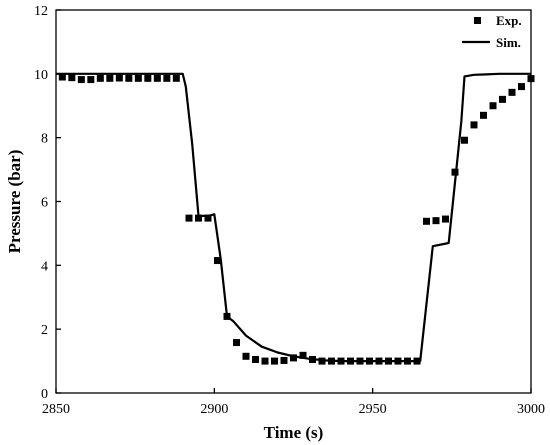 This screenshot has height=445, width=550. What do you see at coordinates (373, 409) in the screenshot?
I see `x-tick-label: 2950` at bounding box center [373, 409].